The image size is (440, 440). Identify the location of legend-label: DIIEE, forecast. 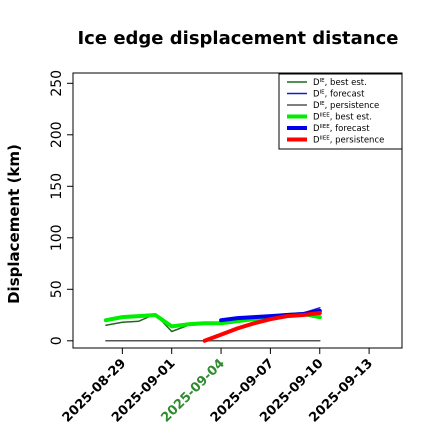
(341, 129).